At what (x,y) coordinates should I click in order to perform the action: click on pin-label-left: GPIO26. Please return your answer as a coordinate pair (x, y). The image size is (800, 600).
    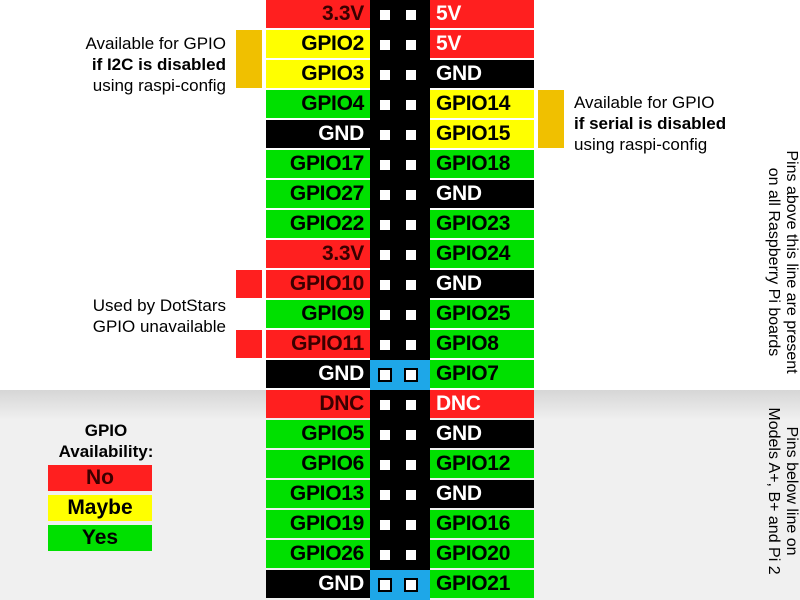
    Looking at the image, I should click on (318, 554).